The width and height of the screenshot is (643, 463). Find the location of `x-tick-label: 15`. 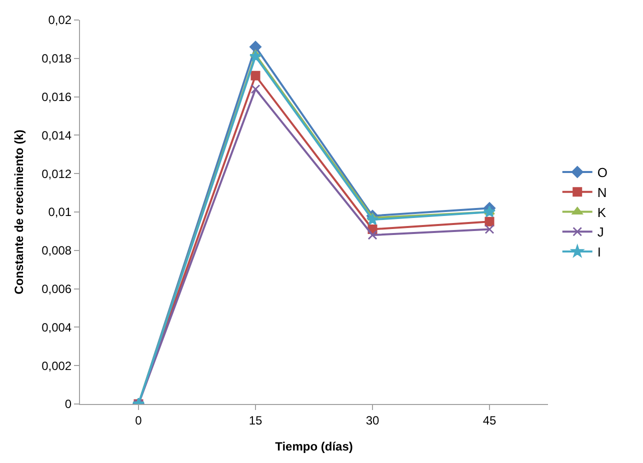

x-tick-label: 15 is located at coordinates (255, 420).